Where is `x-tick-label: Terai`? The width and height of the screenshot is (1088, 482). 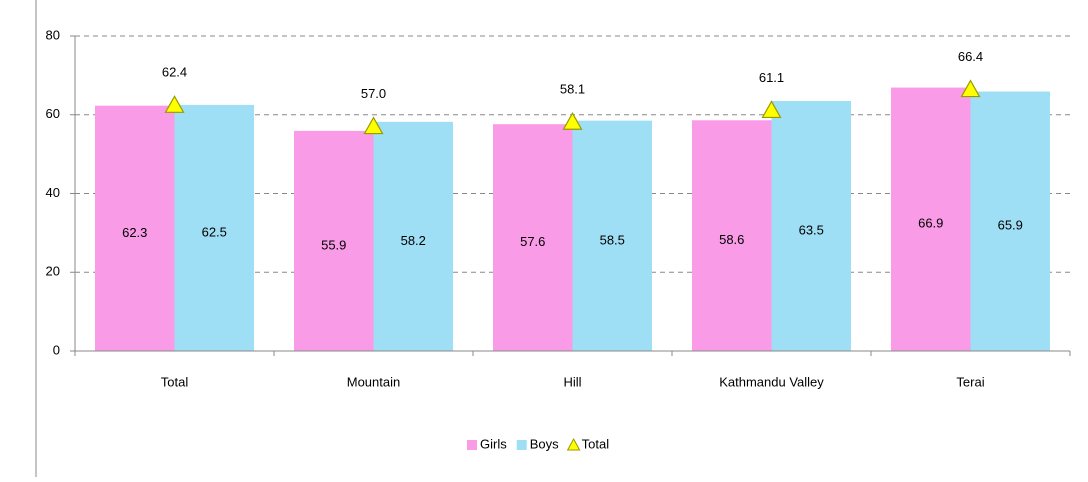
x-tick-label: Terai is located at coordinates (970, 381).